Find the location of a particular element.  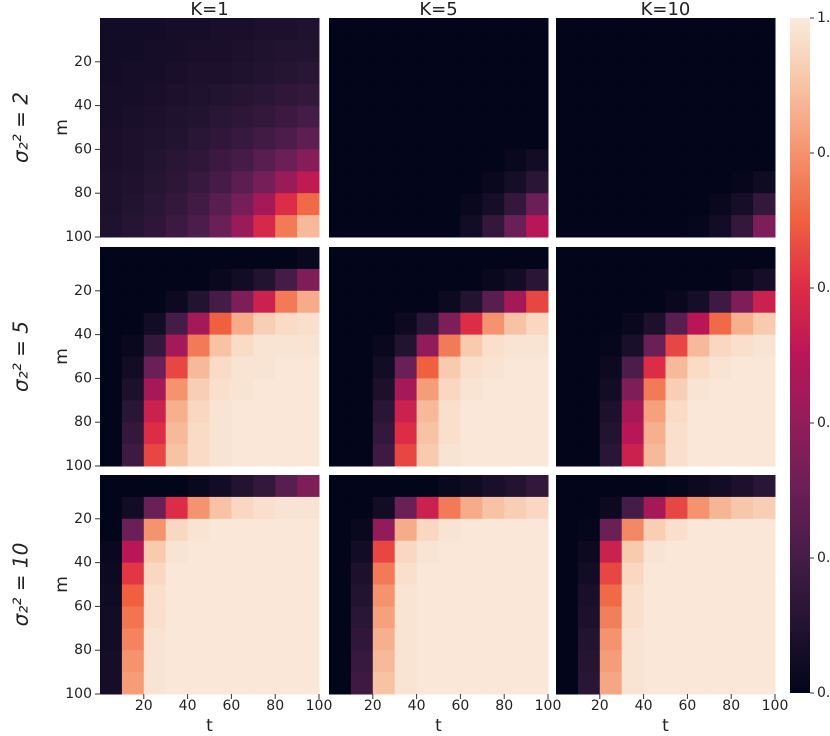

x-tick-label: 80 is located at coordinates (504, 706).